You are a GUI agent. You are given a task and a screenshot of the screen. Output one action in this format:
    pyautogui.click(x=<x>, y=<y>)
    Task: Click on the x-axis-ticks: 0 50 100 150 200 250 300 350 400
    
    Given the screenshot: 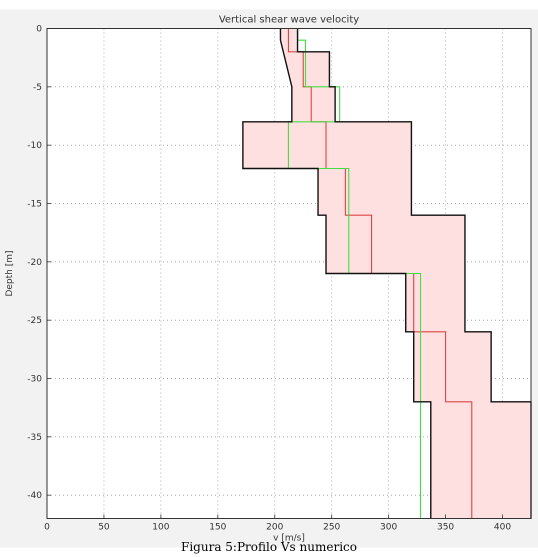 What is the action you would take?
    pyautogui.click(x=277, y=523)
    